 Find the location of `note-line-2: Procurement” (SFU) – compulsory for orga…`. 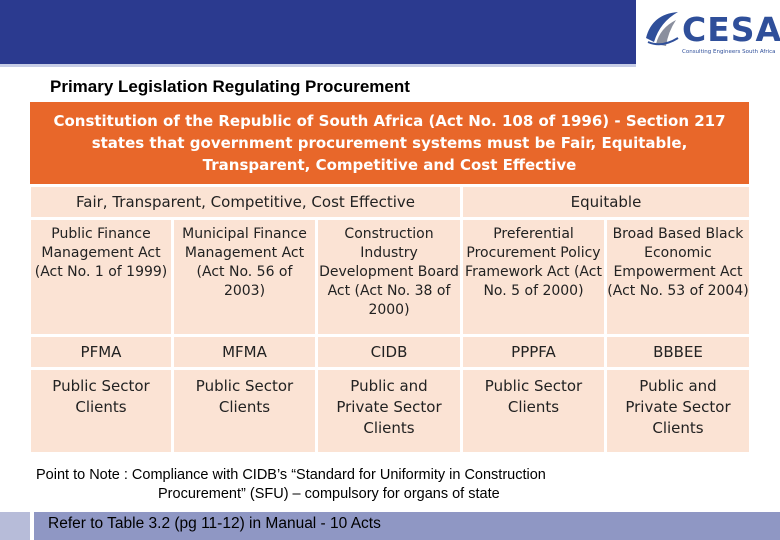

note-line-2: Procurement” (SFU) – compulsory for orga… is located at coordinates (329, 494).